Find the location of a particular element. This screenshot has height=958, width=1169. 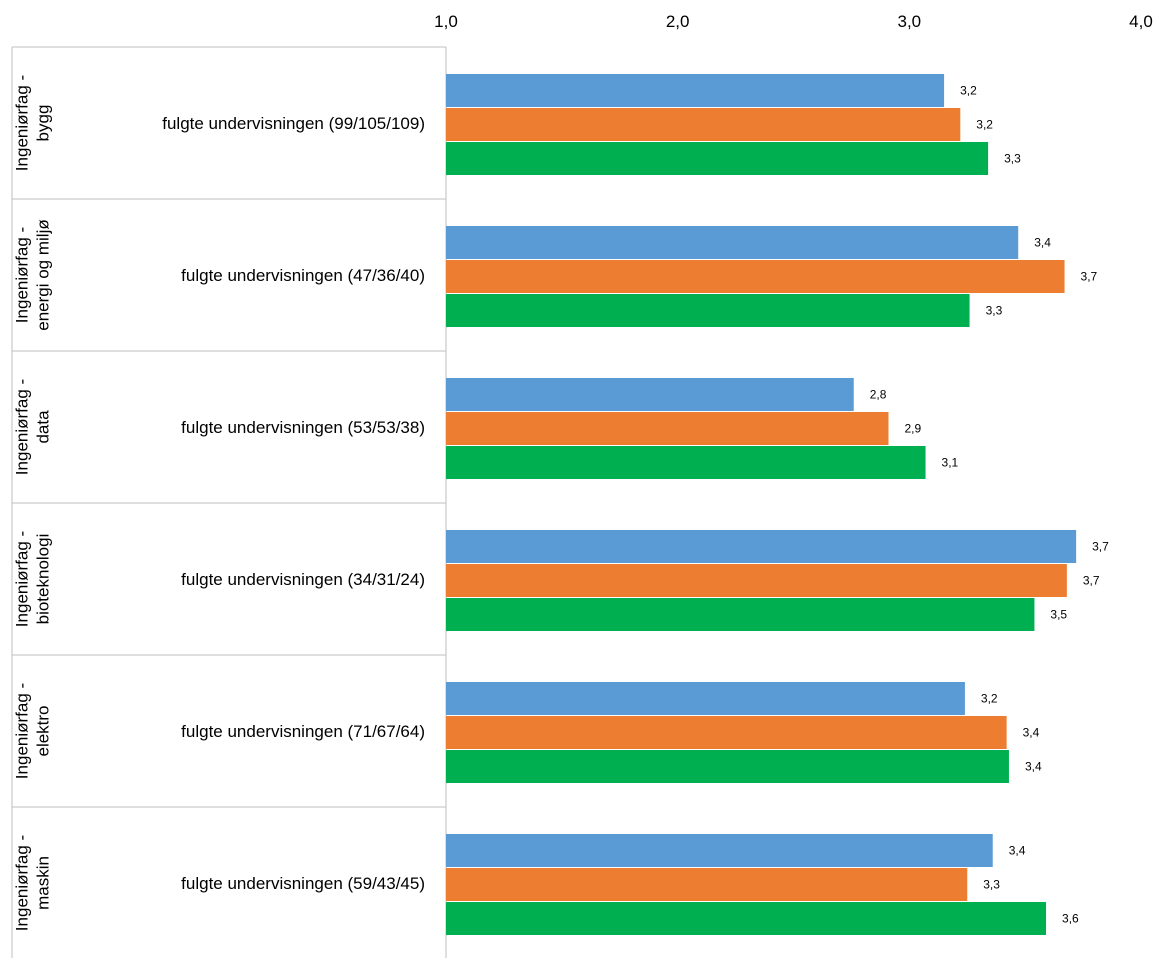

category-label: fulgte undervisningen (34/31/24) is located at coordinates (303, 579).